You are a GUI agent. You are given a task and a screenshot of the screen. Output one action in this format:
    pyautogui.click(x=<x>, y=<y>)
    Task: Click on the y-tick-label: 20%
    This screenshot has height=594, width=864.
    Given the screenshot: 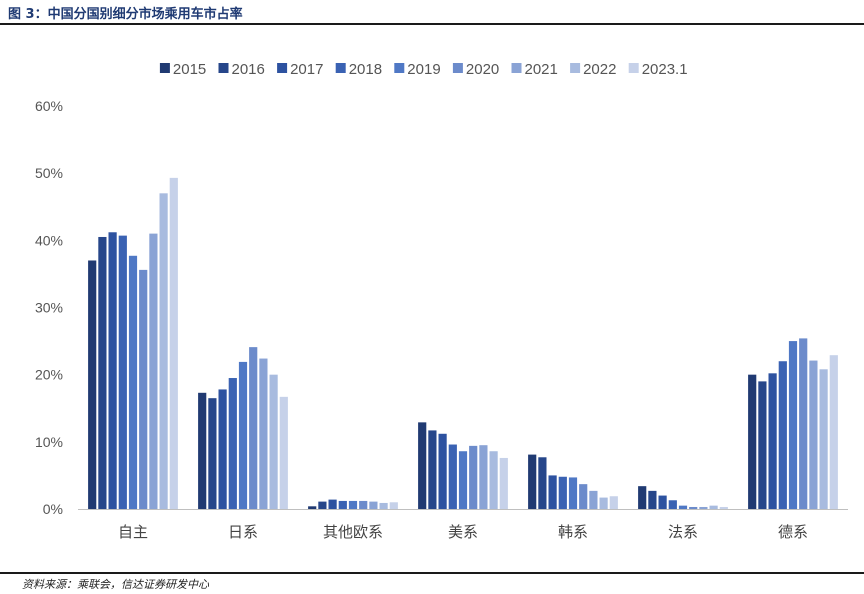 What is the action you would take?
    pyautogui.click(x=49, y=375)
    